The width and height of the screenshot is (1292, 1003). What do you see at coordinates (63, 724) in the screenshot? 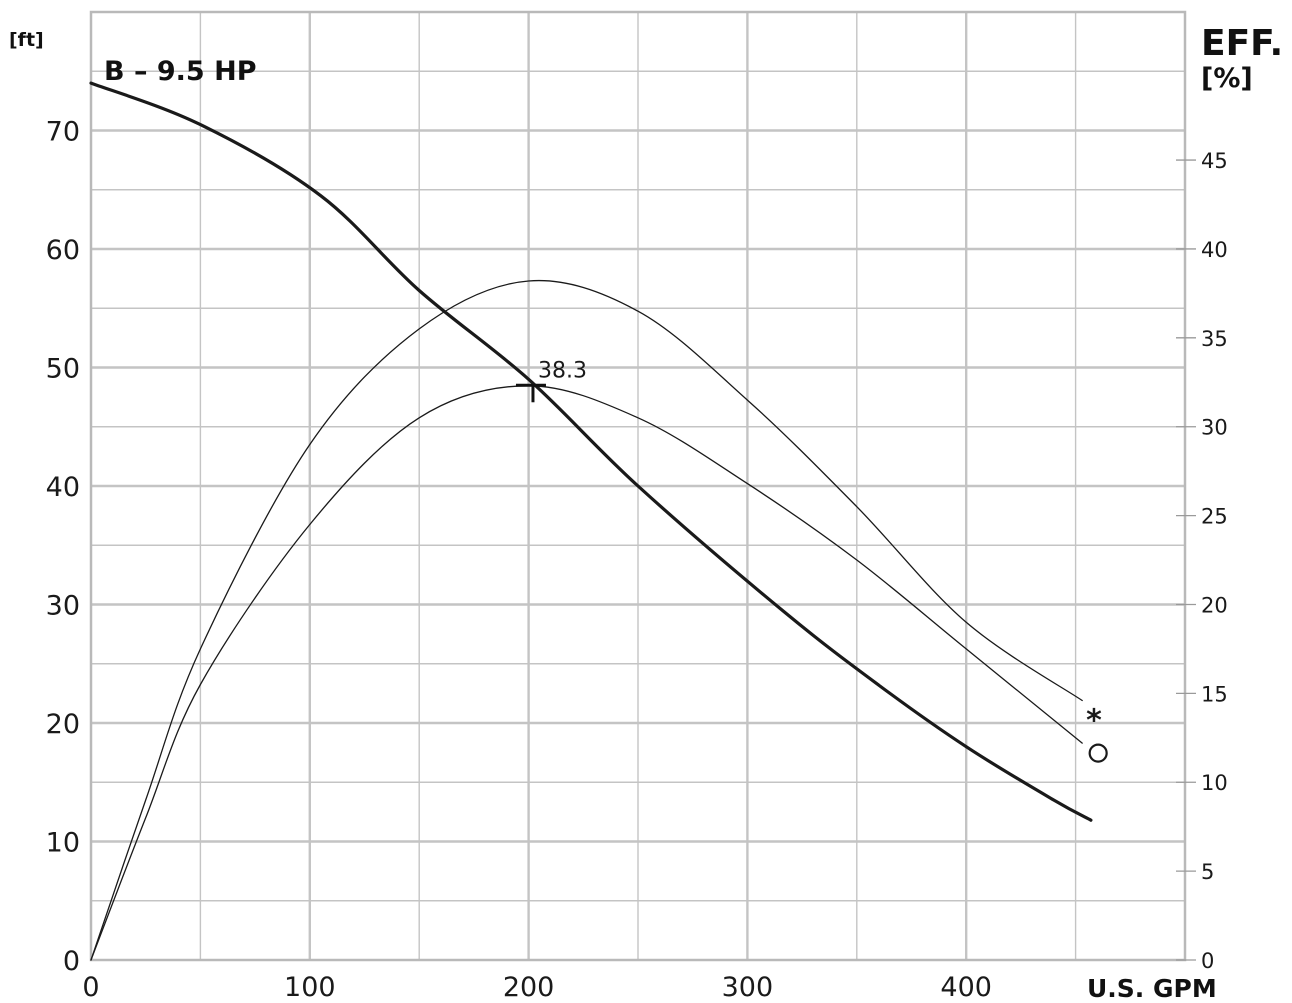
I see `y-left-tick-label: 20` at bounding box center [63, 724].